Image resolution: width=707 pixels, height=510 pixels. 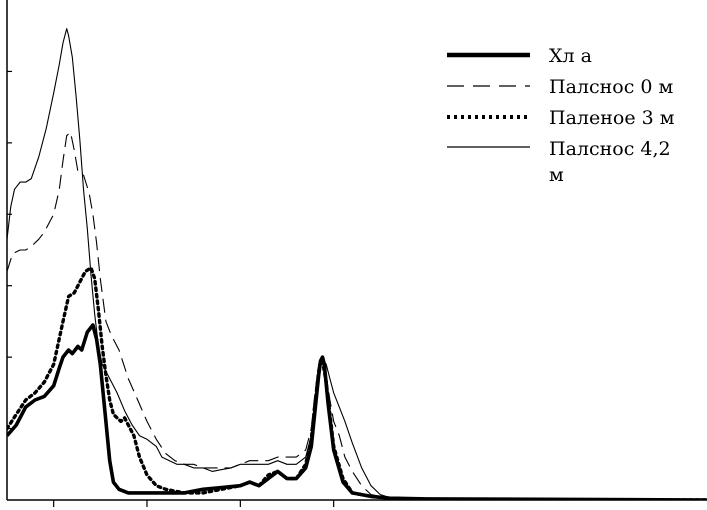 I want to click on legend-label-4-2m: Палснос 4,2, so click(x=610, y=149).